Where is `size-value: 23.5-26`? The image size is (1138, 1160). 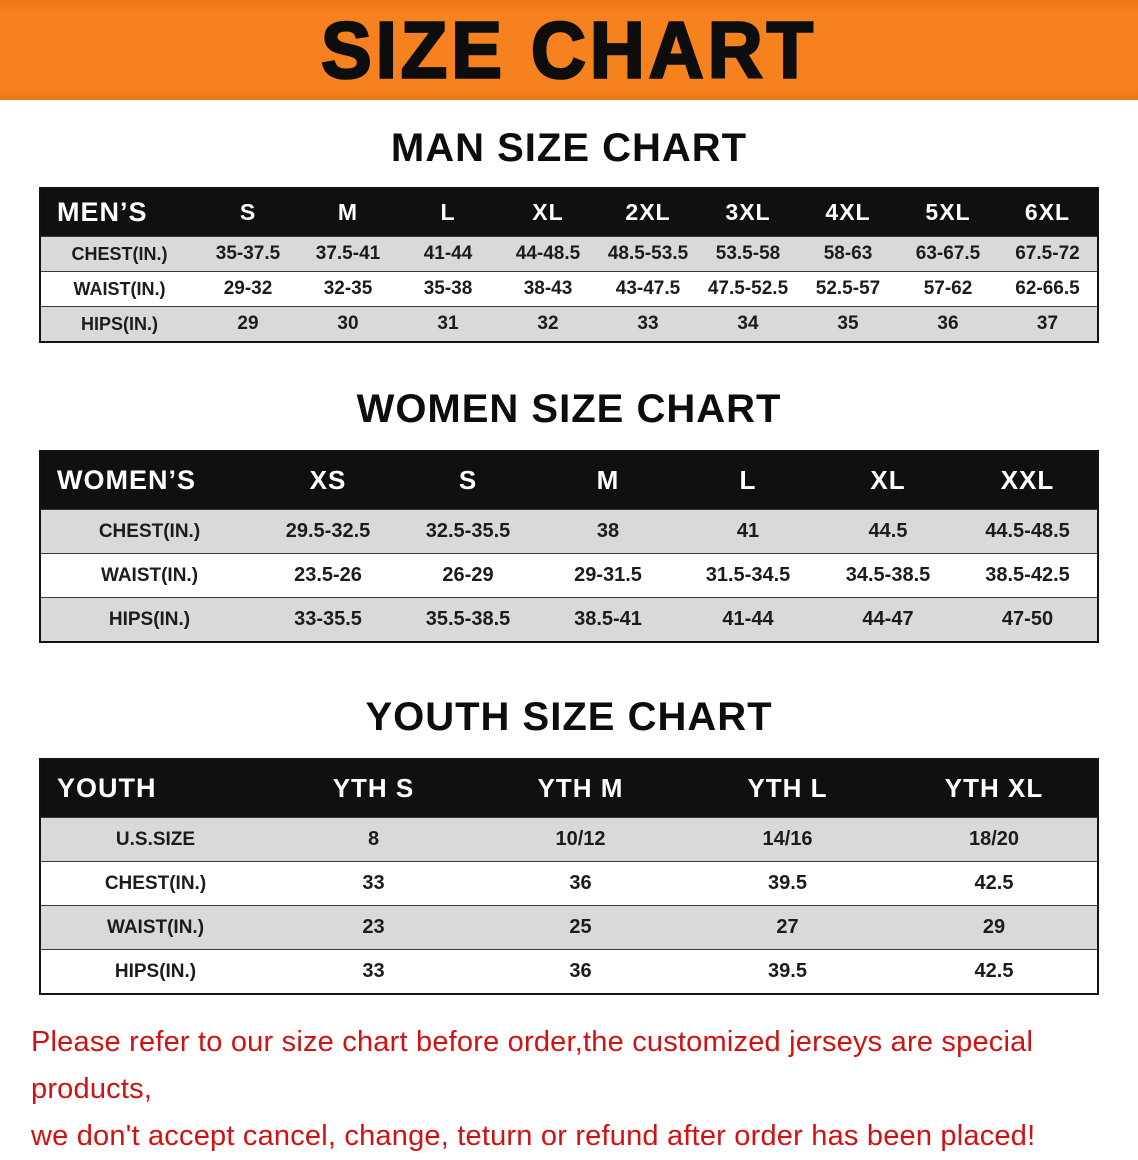
size-value: 23.5-26 is located at coordinates (328, 575).